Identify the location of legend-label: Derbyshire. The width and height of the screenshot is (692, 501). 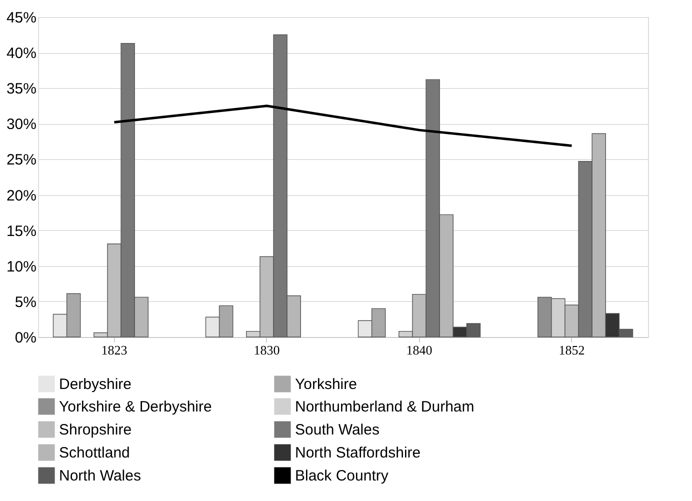
(95, 384).